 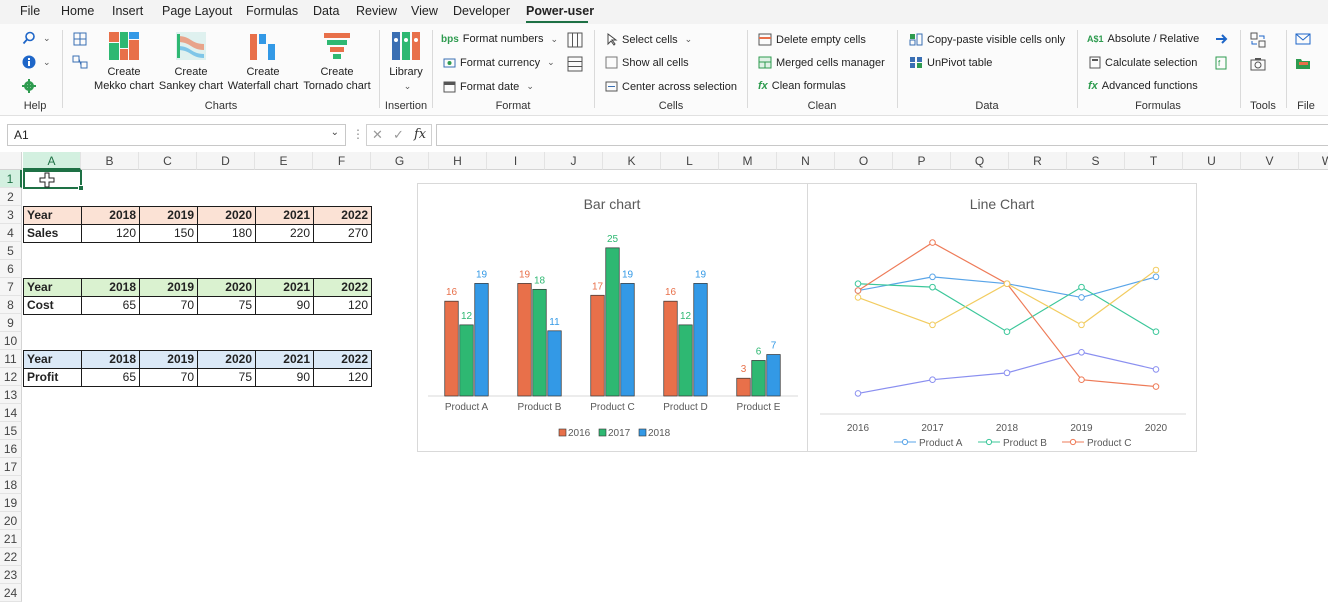 I want to click on column-header-m: M, so click(x=748, y=161).